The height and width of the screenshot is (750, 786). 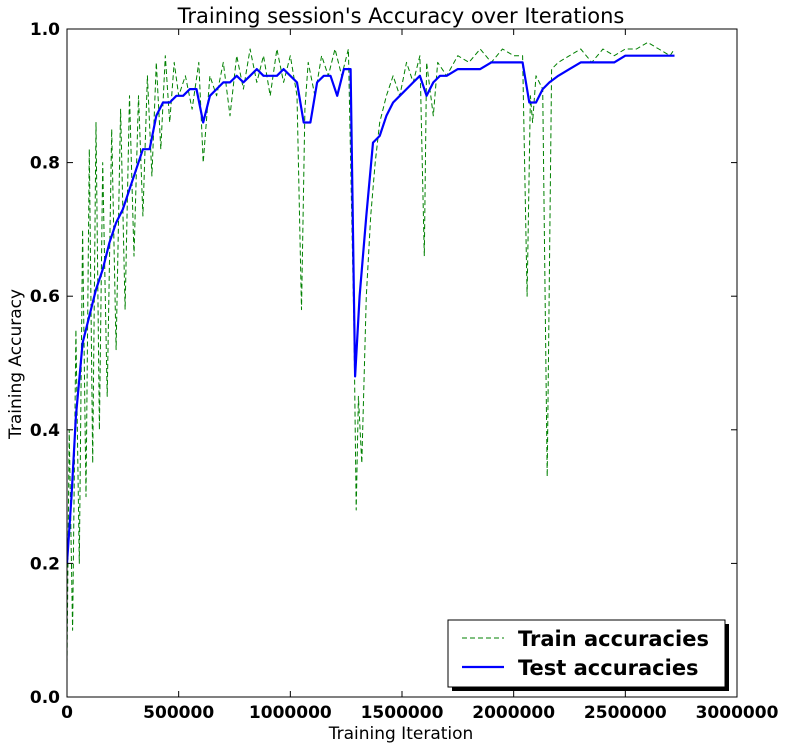 I want to click on x-tick-label: 3000000, so click(x=737, y=713).